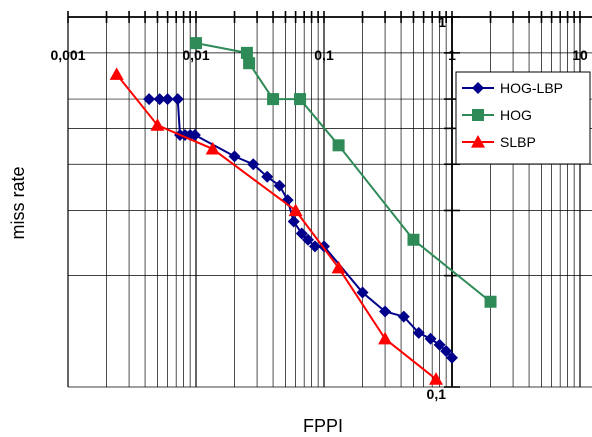 The image size is (592, 437). What do you see at coordinates (437, 394) in the screenshot?
I see `y-tick-label: 0,1` at bounding box center [437, 394].